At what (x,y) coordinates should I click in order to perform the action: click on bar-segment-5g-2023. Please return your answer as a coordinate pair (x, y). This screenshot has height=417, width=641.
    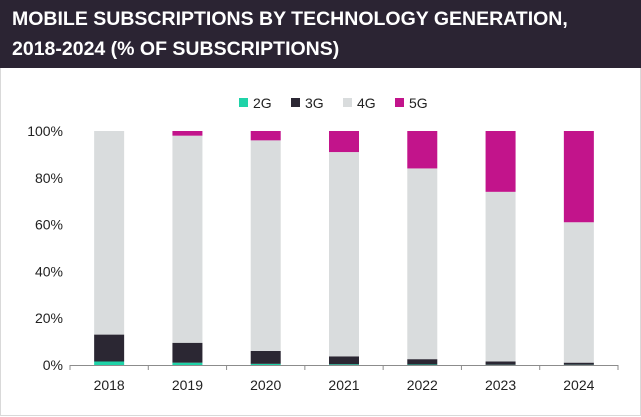
    Looking at the image, I should click on (500, 161).